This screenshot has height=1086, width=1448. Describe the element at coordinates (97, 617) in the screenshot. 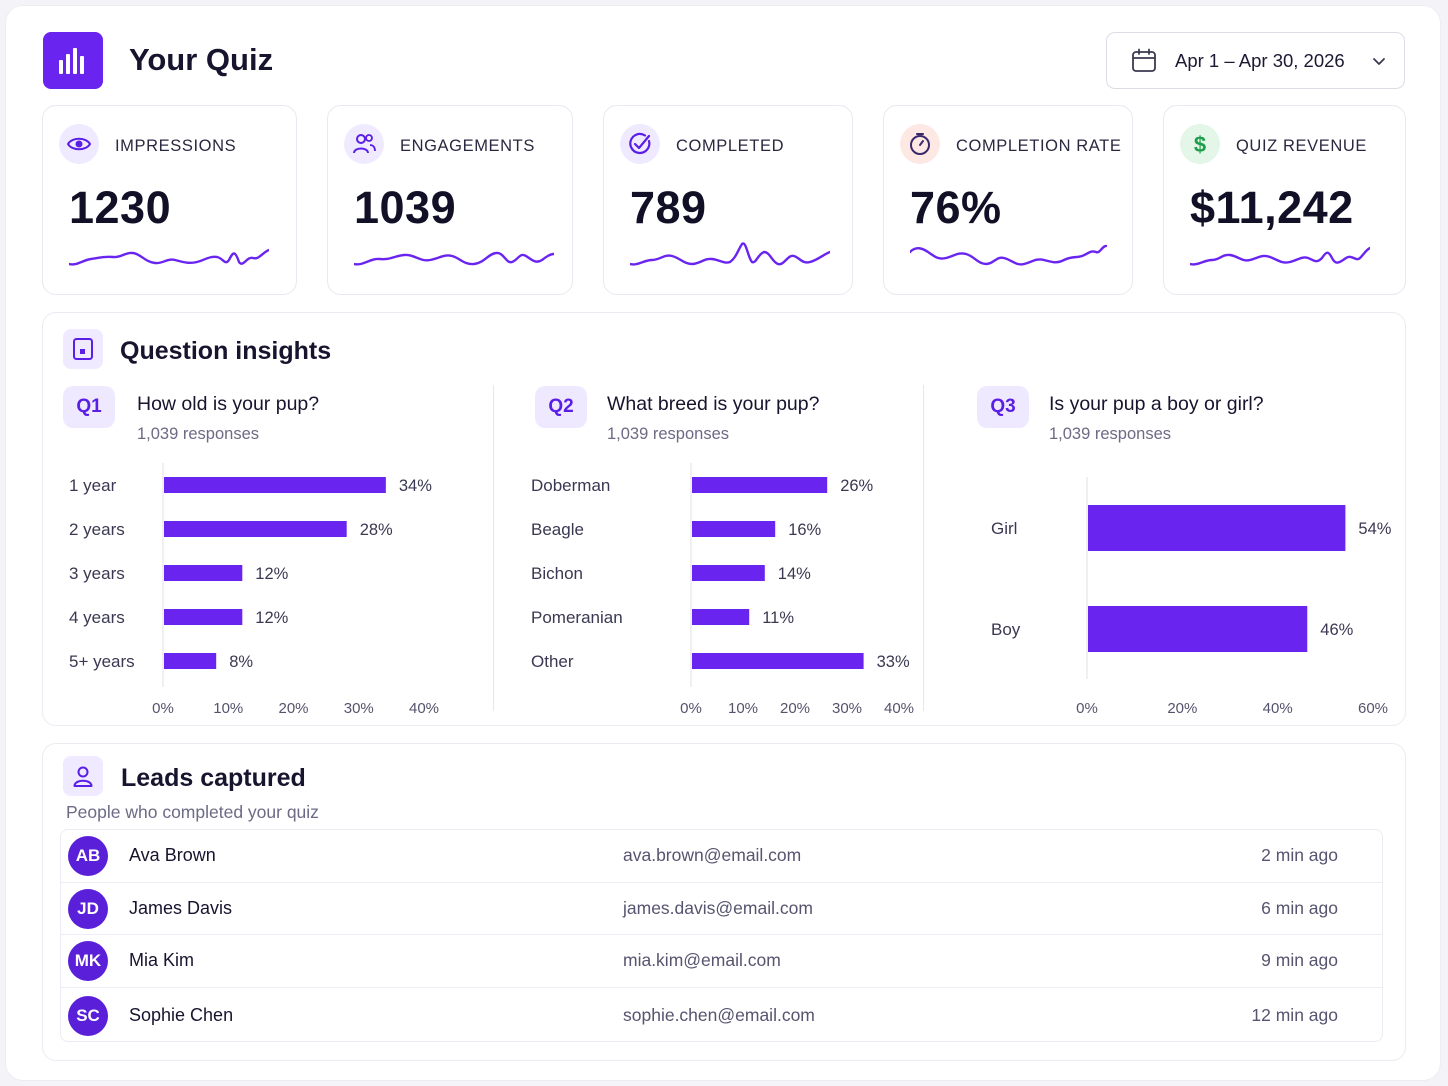

I see `category-label: 4 years` at that location.